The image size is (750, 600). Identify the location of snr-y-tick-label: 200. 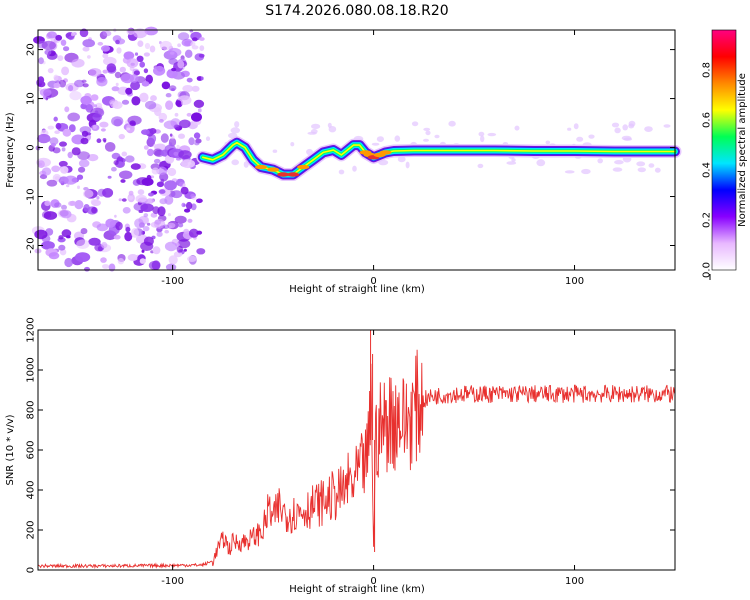
(31, 529).